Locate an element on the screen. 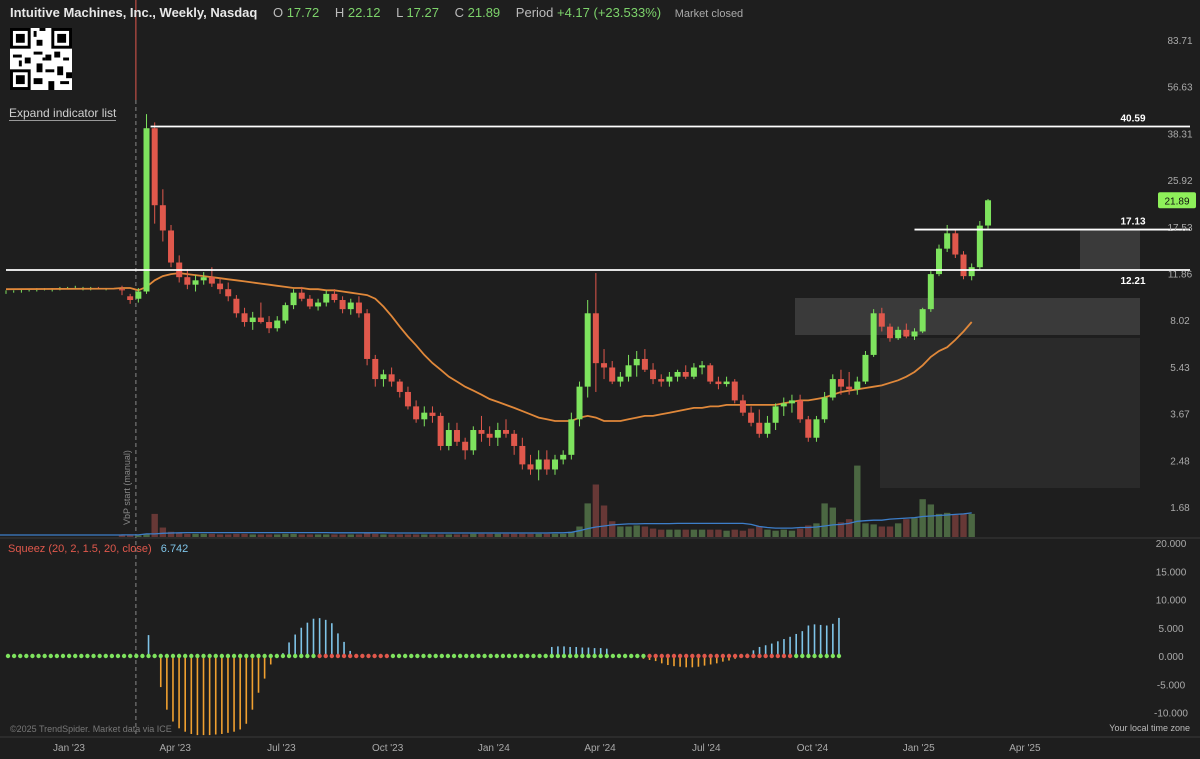  time-axis-tick: Oct '23 is located at coordinates (388, 748).